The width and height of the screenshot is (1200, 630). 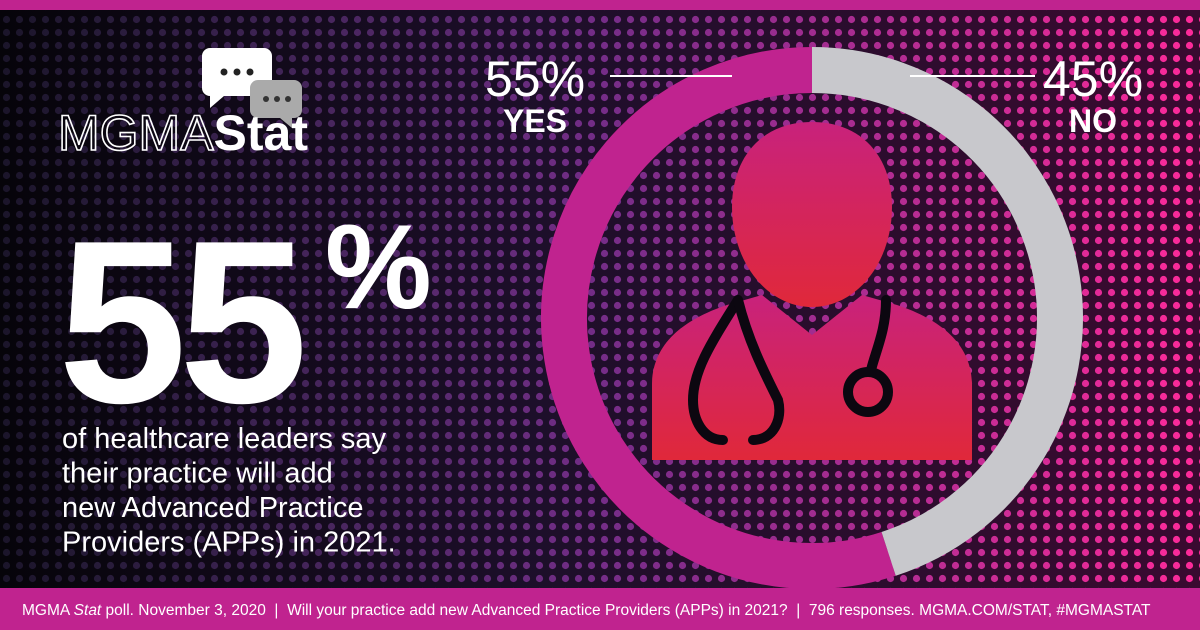 I want to click on logo-brand: MGMA, so click(x=136, y=133).